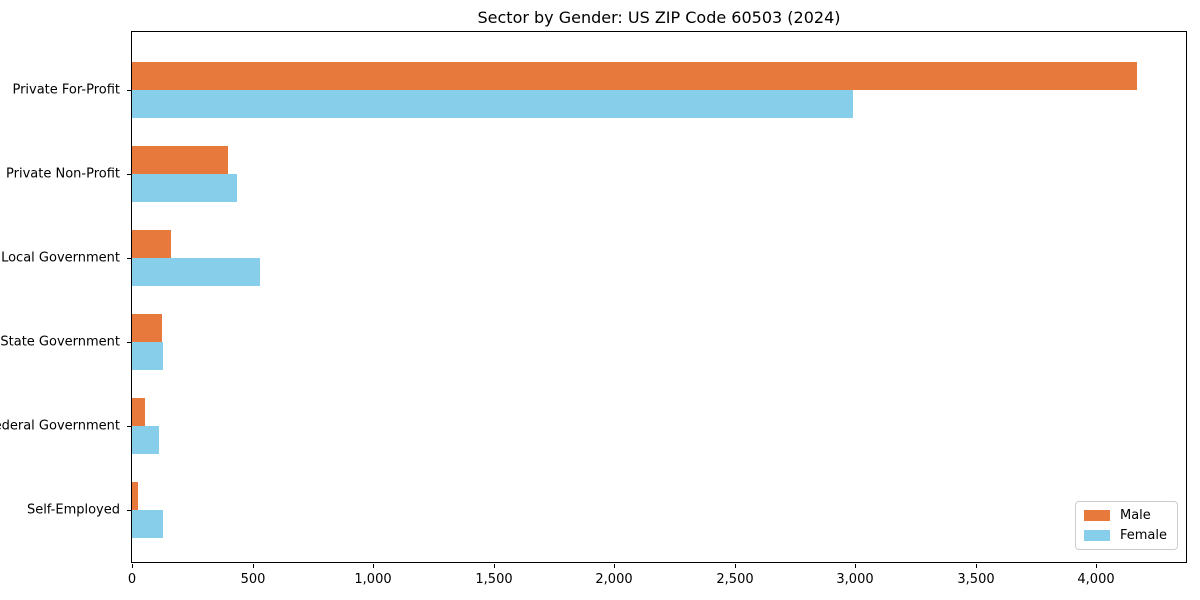  I want to click on bar-male-local-government, so click(151, 244).